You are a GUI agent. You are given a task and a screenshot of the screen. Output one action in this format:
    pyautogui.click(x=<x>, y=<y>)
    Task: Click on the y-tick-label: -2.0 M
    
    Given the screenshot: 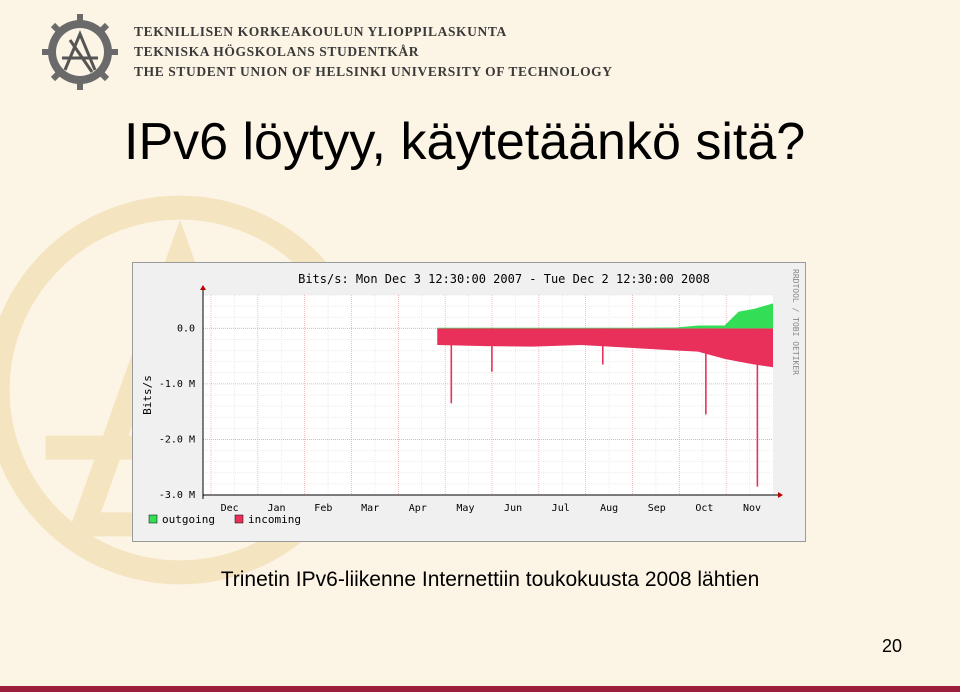 What is the action you would take?
    pyautogui.click(x=177, y=439)
    